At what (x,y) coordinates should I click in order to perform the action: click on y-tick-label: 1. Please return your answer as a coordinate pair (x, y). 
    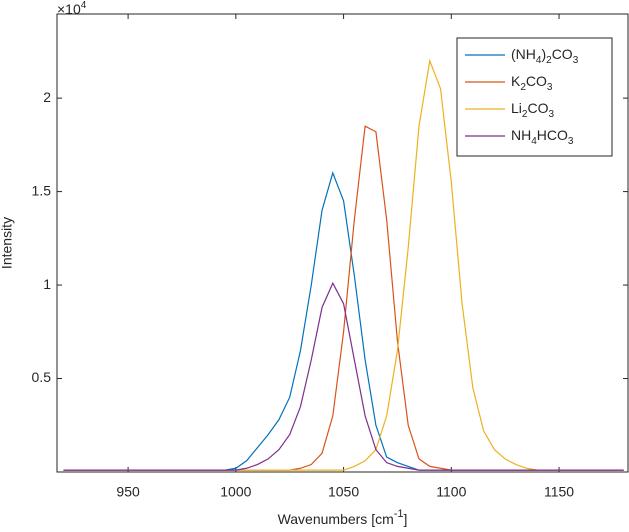
    Looking at the image, I should click on (47, 284).